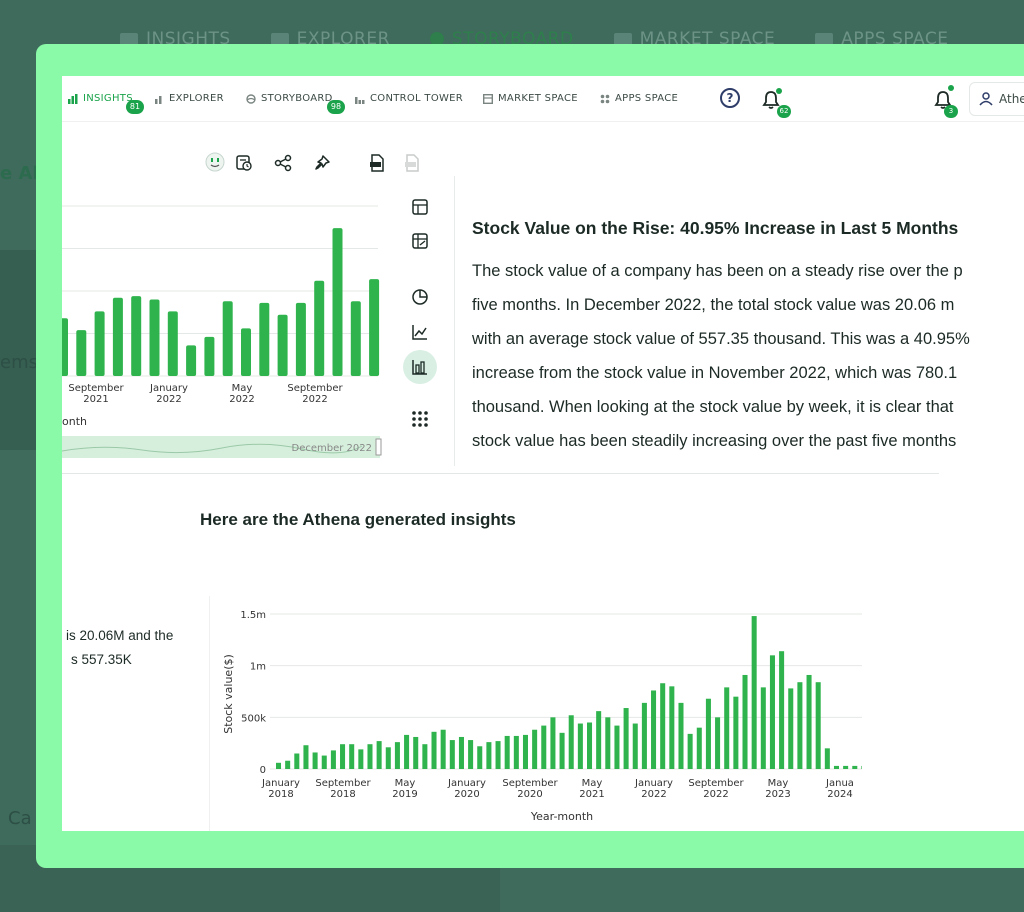  I want to click on more-grid-icon, so click(420, 419).